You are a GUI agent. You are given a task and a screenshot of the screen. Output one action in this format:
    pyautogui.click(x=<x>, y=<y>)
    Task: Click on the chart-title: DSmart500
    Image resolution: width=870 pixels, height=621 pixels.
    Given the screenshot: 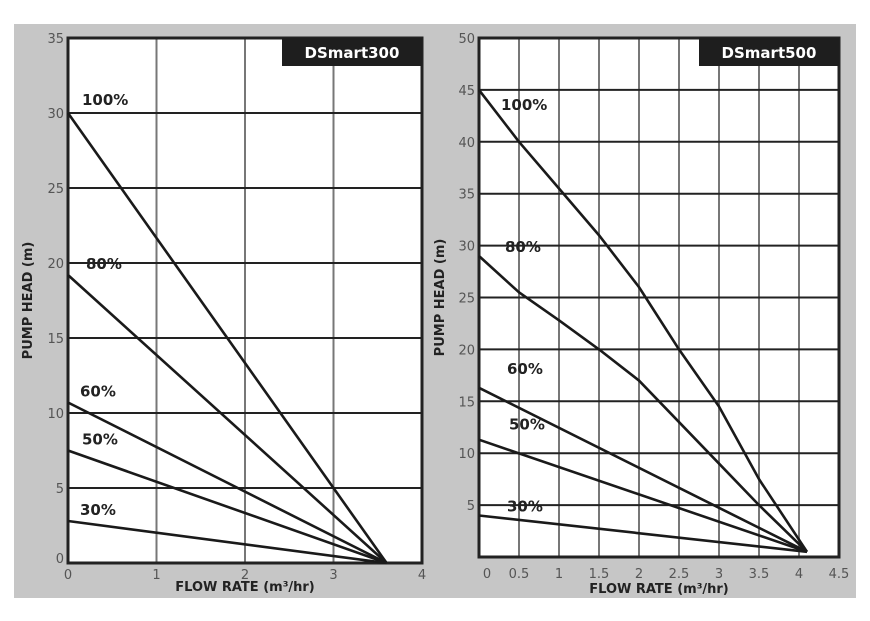 What is the action you would take?
    pyautogui.click(x=769, y=53)
    